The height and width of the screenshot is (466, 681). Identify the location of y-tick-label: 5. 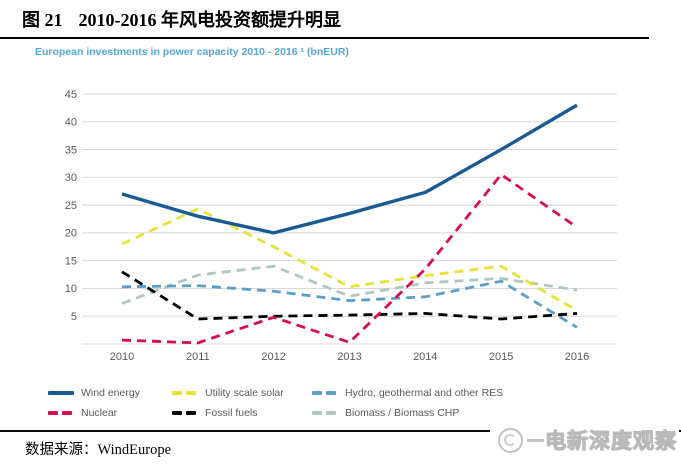
(74, 317).